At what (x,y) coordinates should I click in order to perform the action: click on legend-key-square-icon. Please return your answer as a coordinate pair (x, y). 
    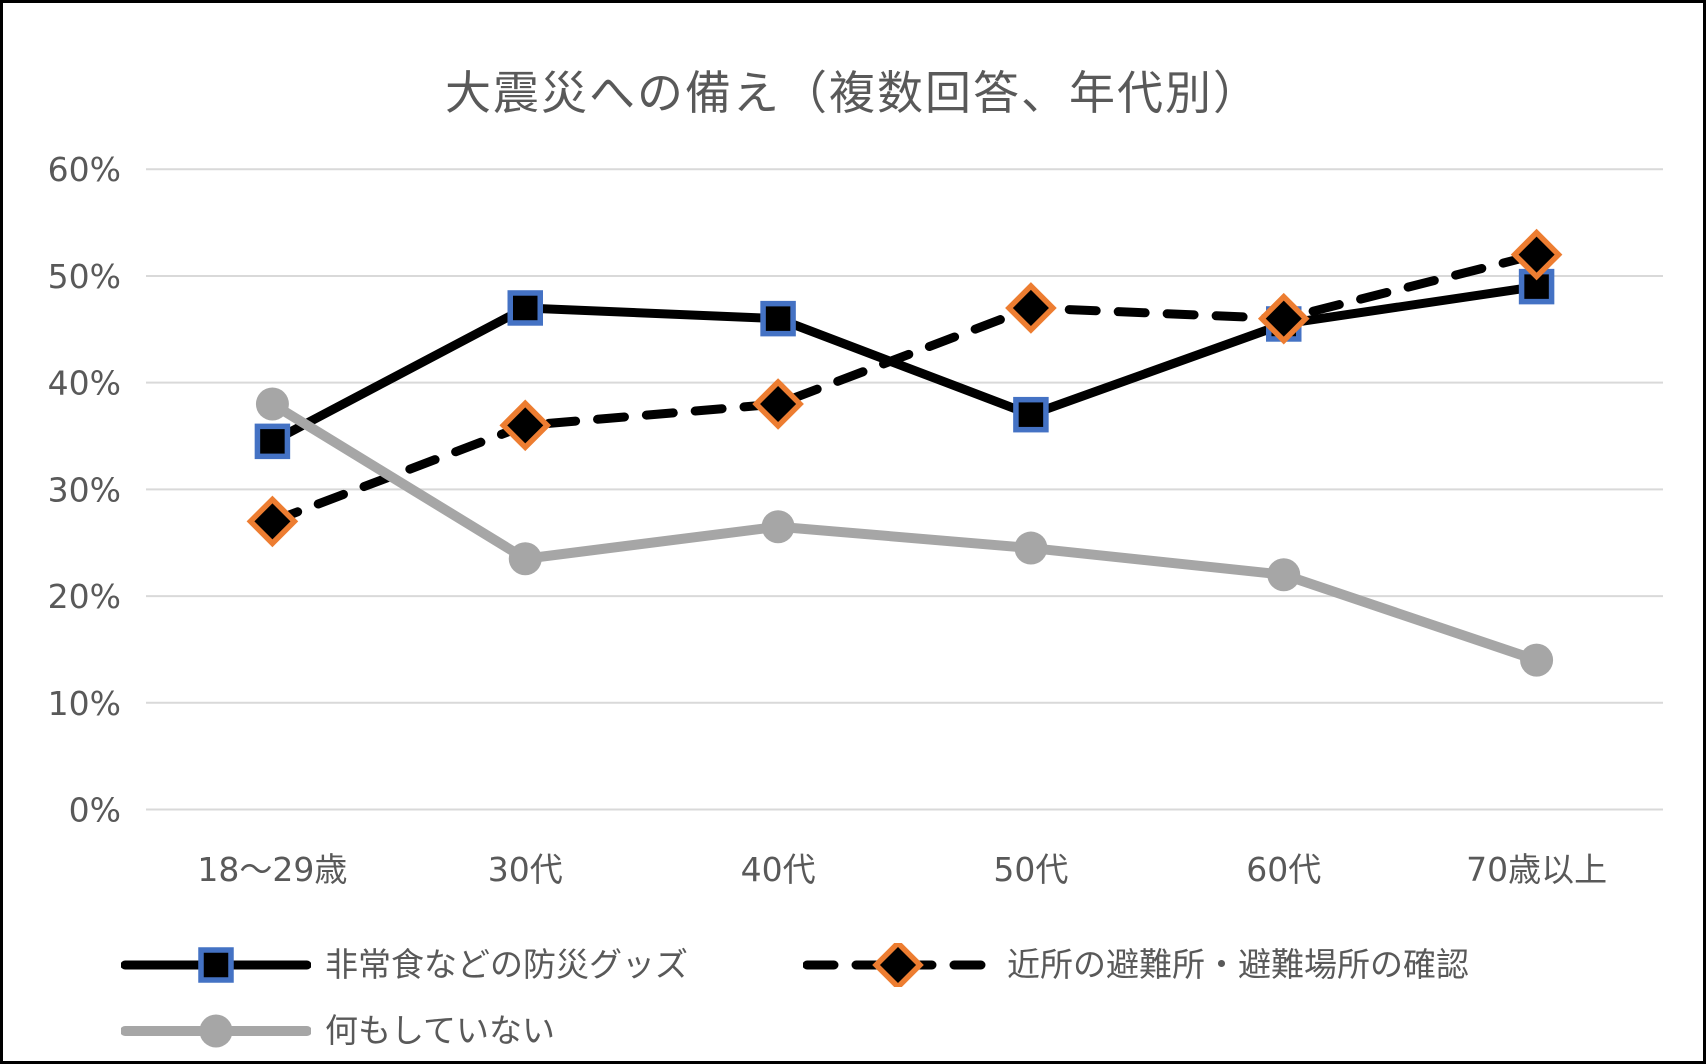
    Looking at the image, I should click on (216, 965).